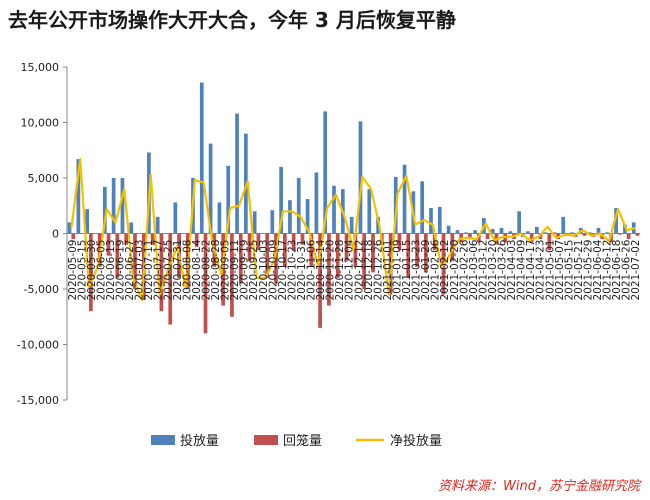 This screenshot has width=650, height=500. I want to click on x-tick-label: 2021-05-15, so click(569, 270).